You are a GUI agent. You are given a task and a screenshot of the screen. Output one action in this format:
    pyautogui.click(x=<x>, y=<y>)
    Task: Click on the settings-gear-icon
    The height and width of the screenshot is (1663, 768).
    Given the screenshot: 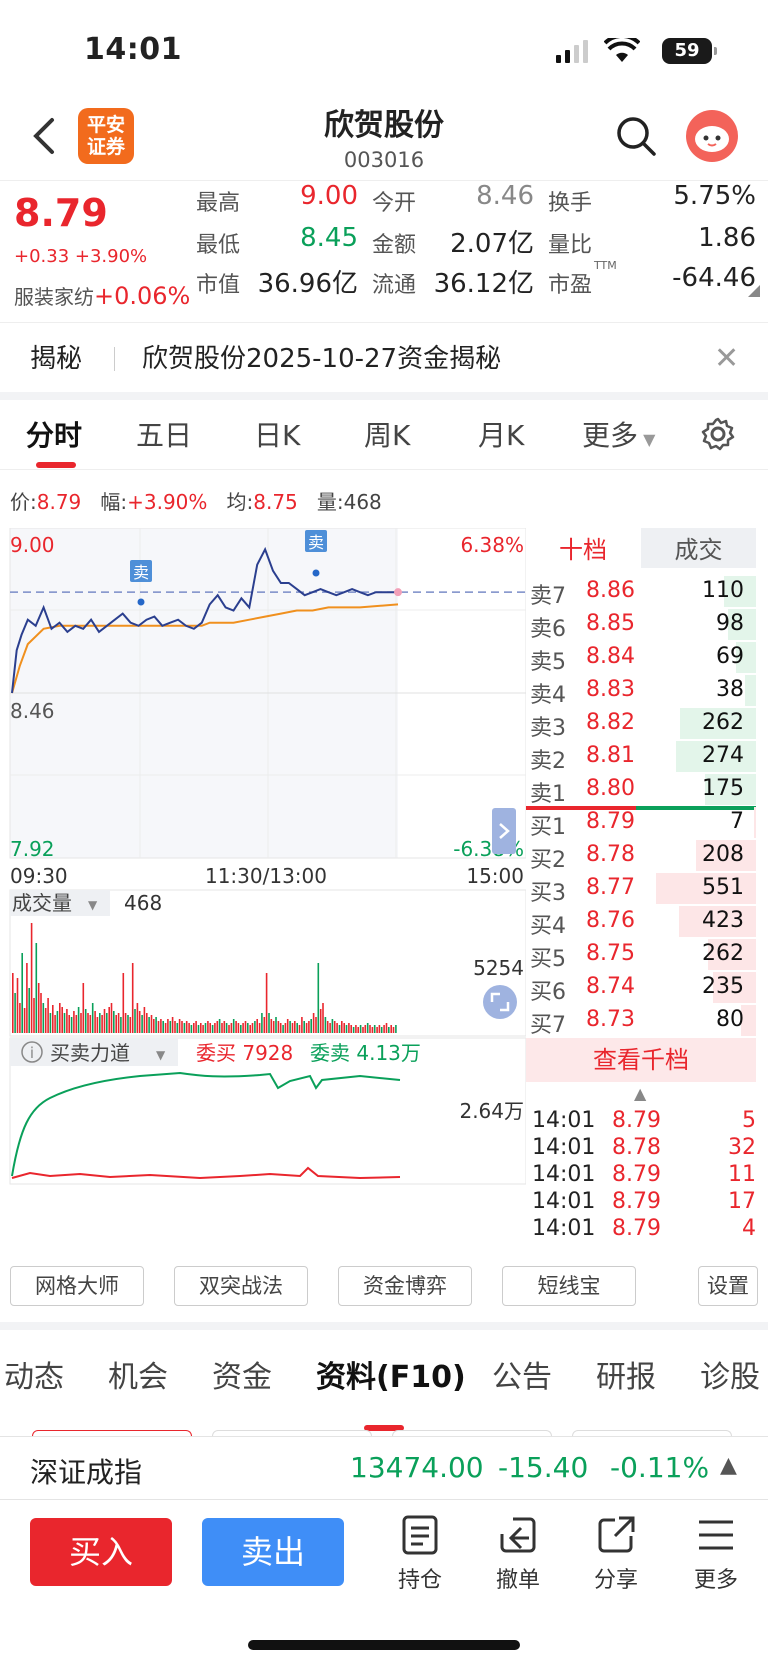 What is the action you would take?
    pyautogui.click(x=718, y=434)
    